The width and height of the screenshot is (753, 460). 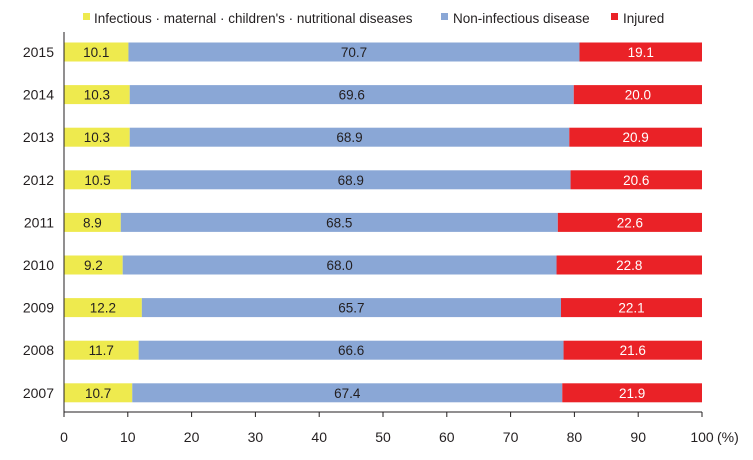 I want to click on x-axis-unit-label: (%), so click(x=728, y=437).